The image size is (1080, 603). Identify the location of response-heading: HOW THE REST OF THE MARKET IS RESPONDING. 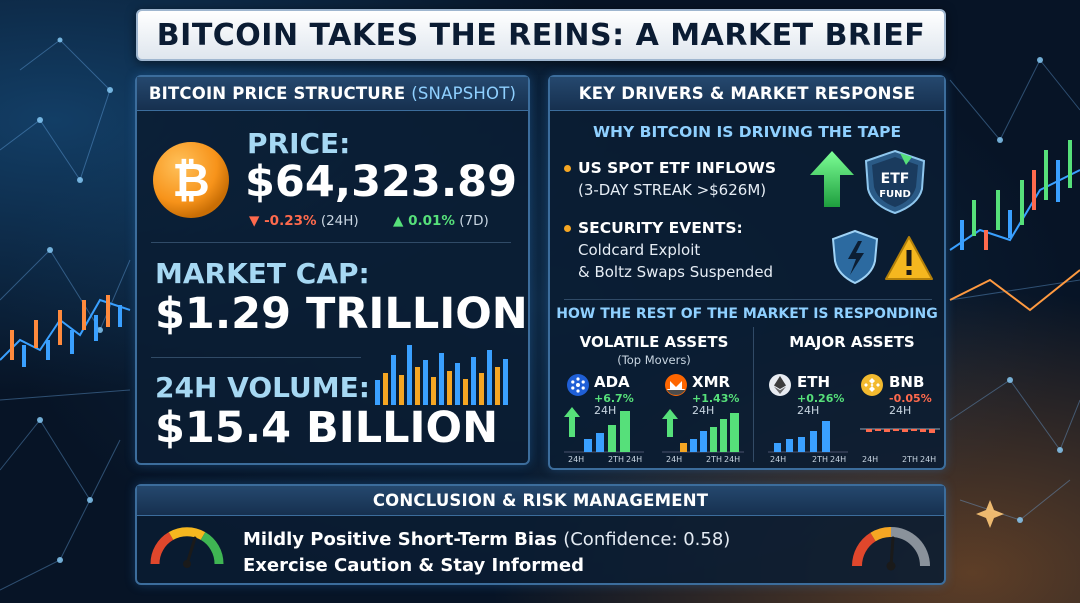
(747, 314).